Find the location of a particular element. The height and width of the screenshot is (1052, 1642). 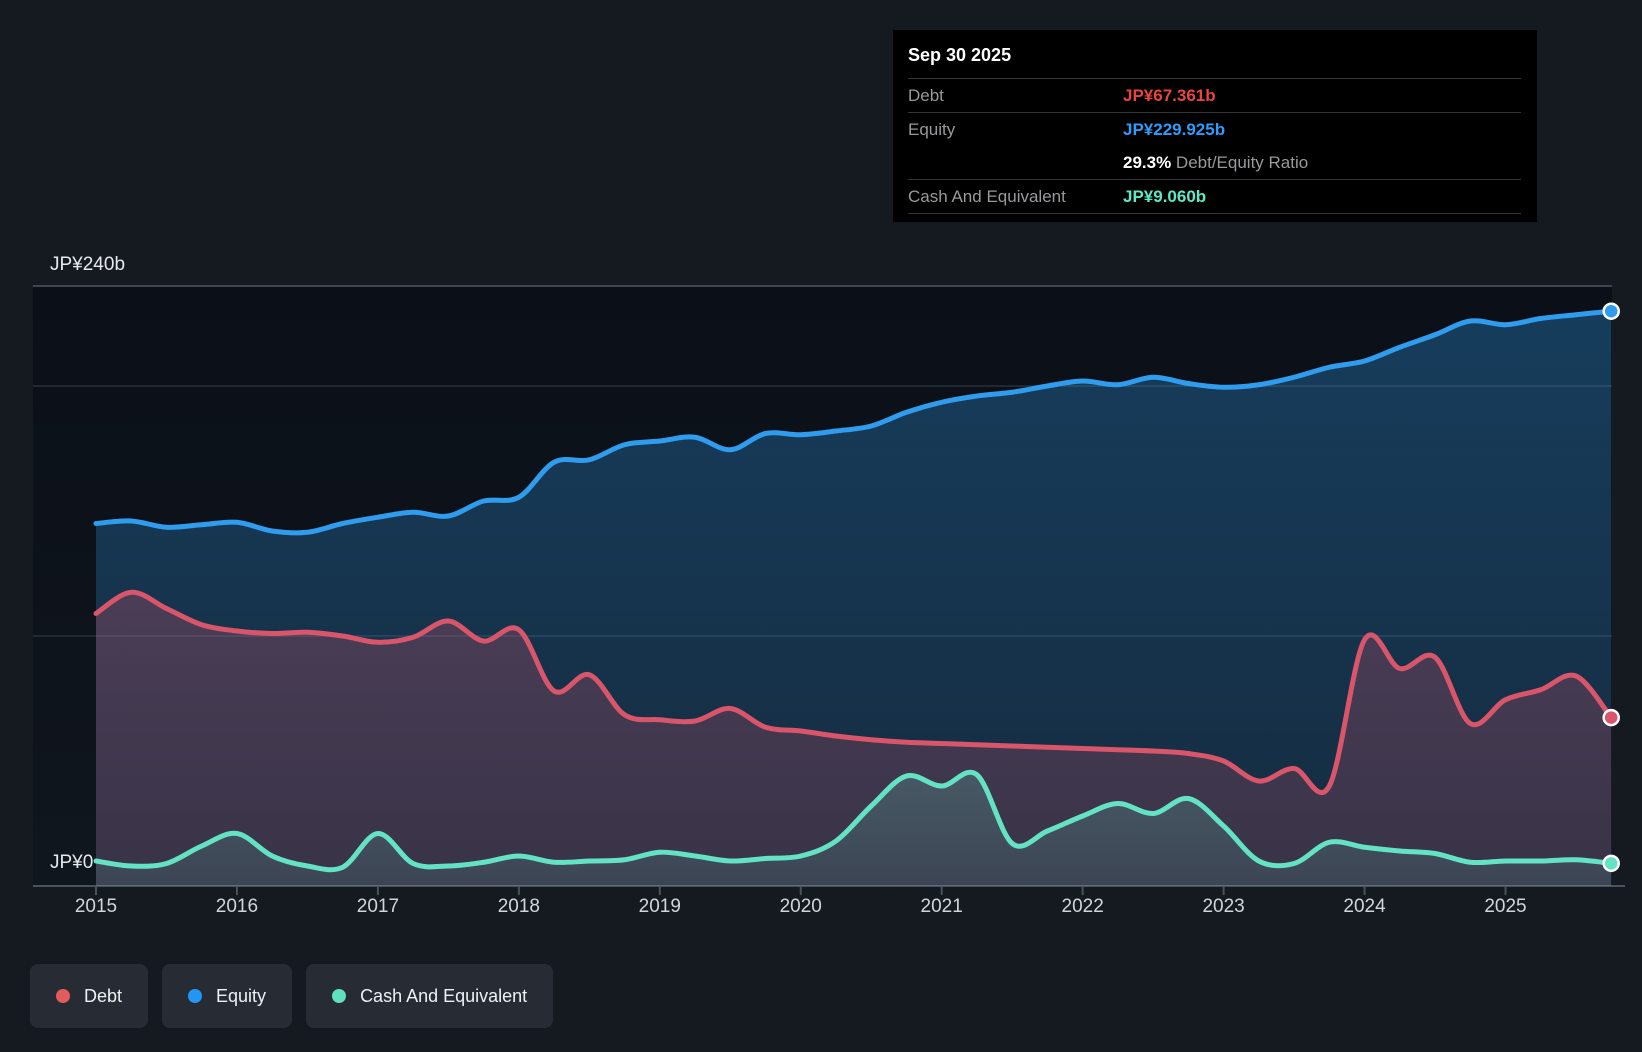

tooltip-date: Sep 30 2025 is located at coordinates (960, 55).